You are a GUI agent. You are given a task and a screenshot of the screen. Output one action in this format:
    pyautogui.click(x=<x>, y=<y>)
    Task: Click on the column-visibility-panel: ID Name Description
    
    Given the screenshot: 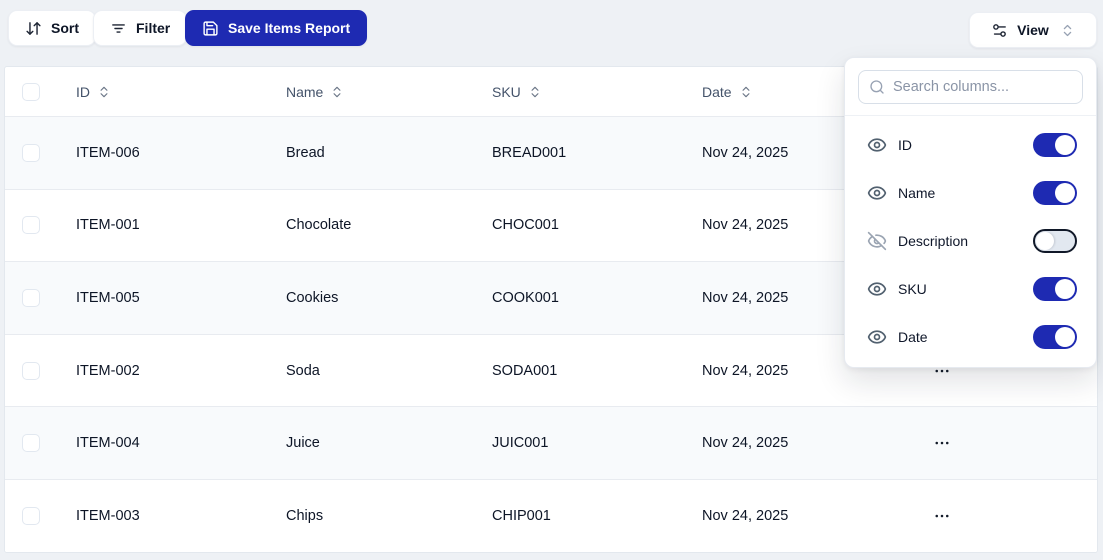 What is the action you would take?
    pyautogui.click(x=970, y=212)
    